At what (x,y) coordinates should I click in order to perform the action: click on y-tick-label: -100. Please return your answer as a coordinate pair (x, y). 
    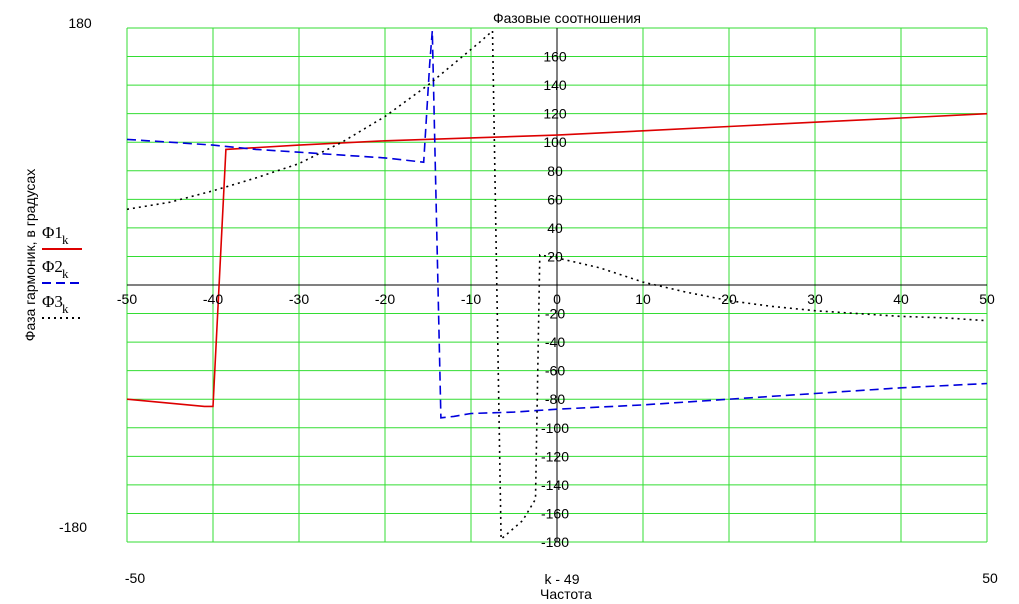
    Looking at the image, I should click on (555, 428).